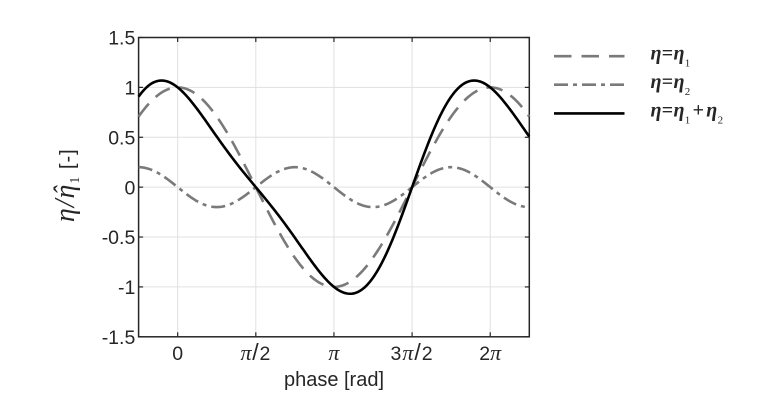 This screenshot has height=413, width=762. What do you see at coordinates (671, 84) in the screenshot?
I see `svg-text: η=η2` at bounding box center [671, 84].